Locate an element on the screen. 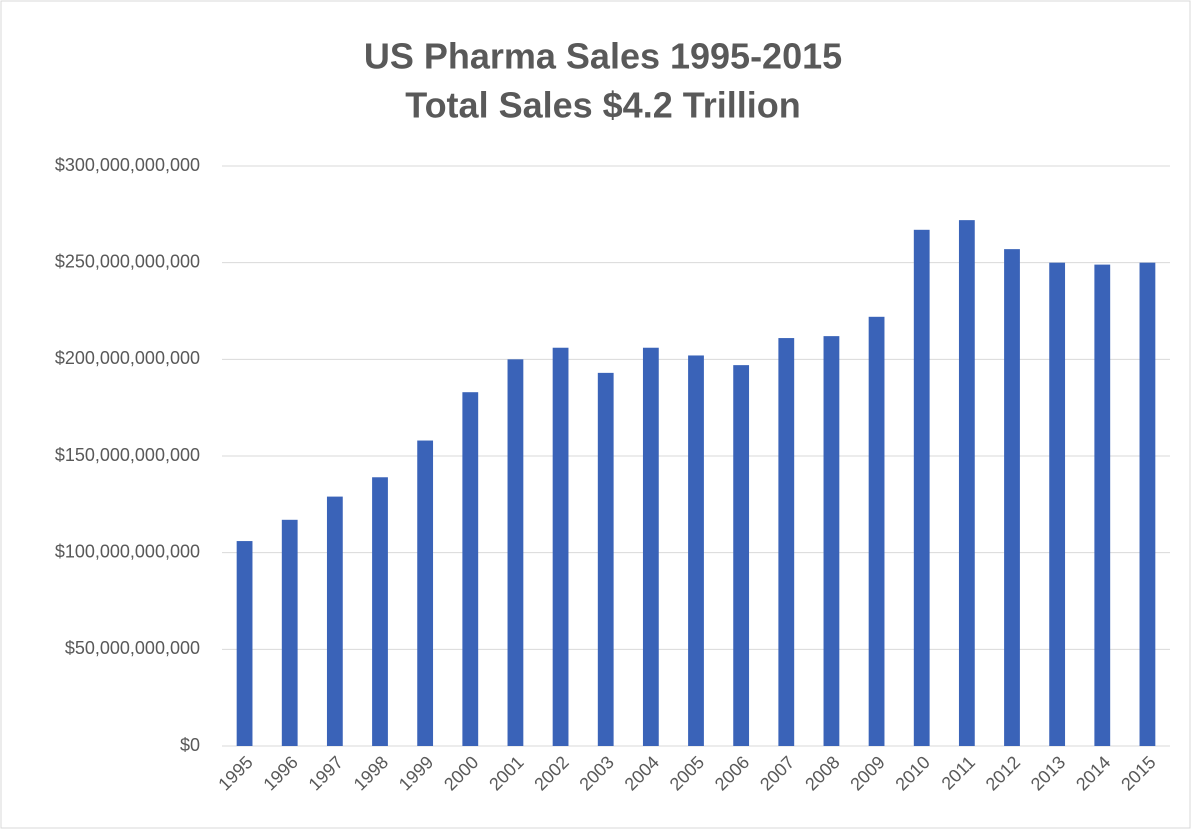  y-tick-label: $0 is located at coordinates (190, 745).